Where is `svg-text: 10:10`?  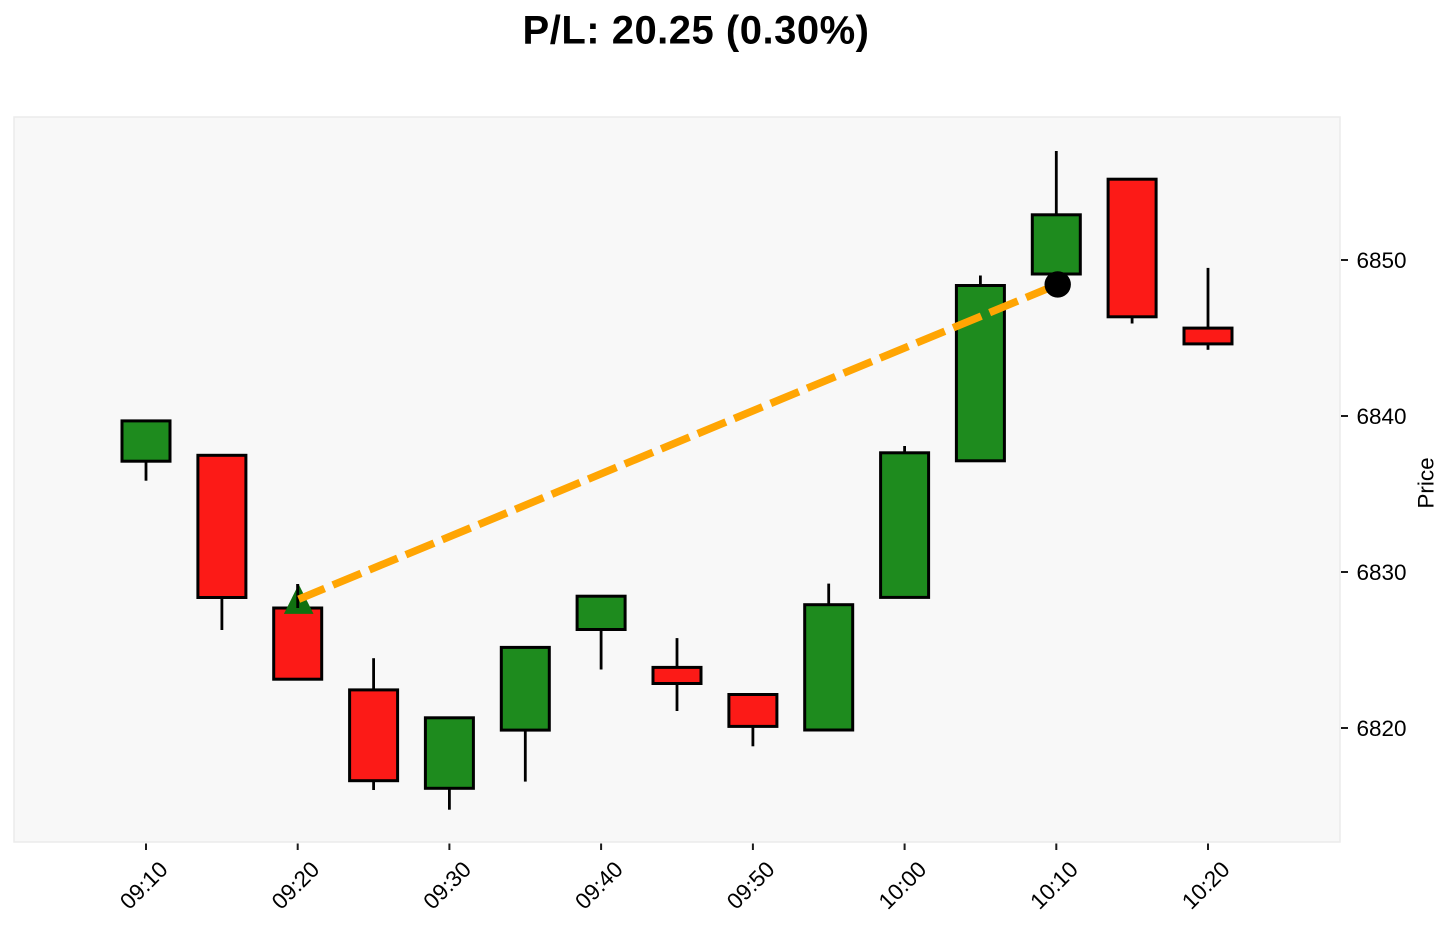 svg-text: 10:10 is located at coordinates (1053, 885).